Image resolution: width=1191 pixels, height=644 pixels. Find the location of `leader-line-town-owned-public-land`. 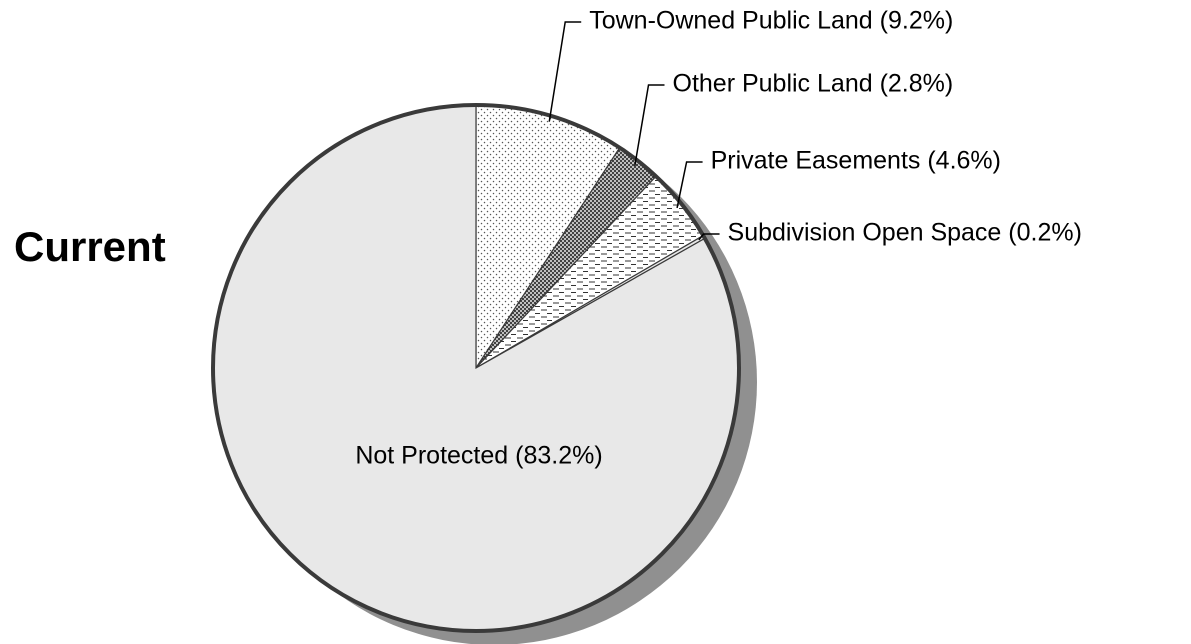

leader-line-town-owned-public-land is located at coordinates (565, 71).